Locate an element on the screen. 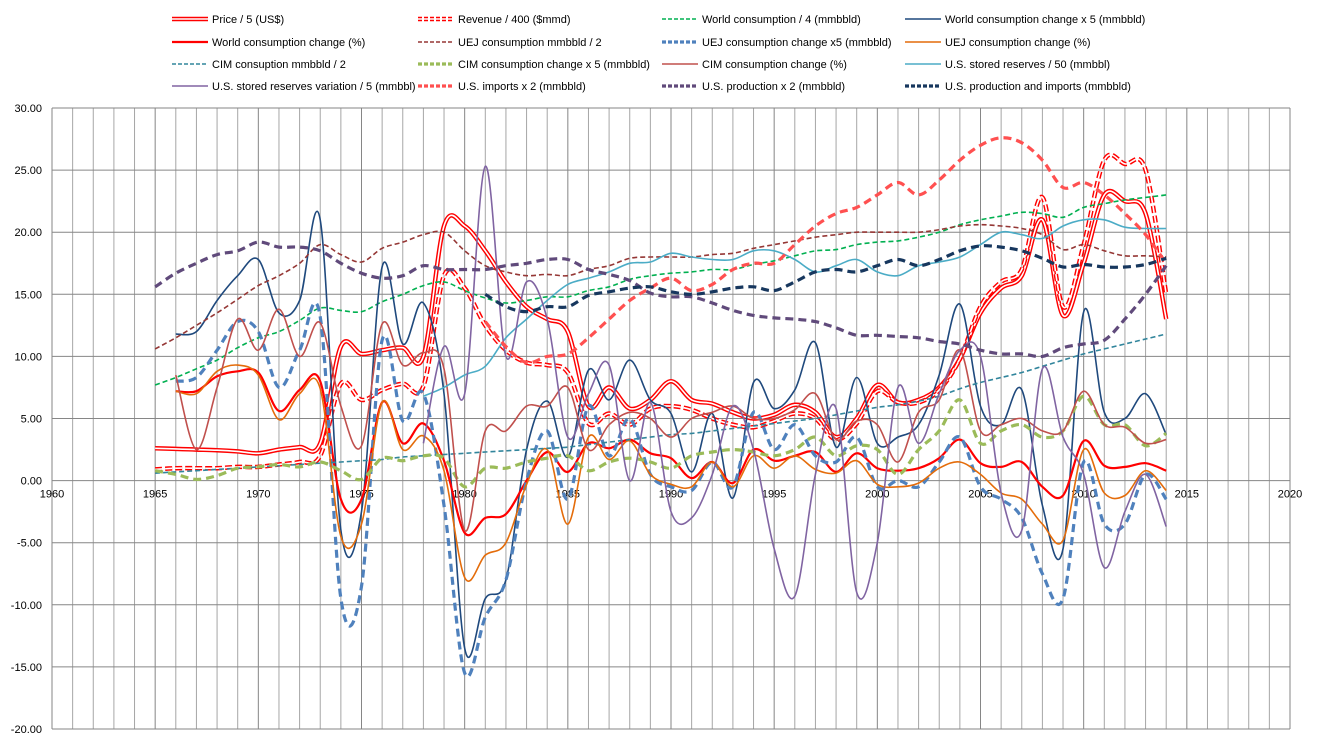  legend-label: U.S. production x 2 (mmbbld) is located at coordinates (773, 87).